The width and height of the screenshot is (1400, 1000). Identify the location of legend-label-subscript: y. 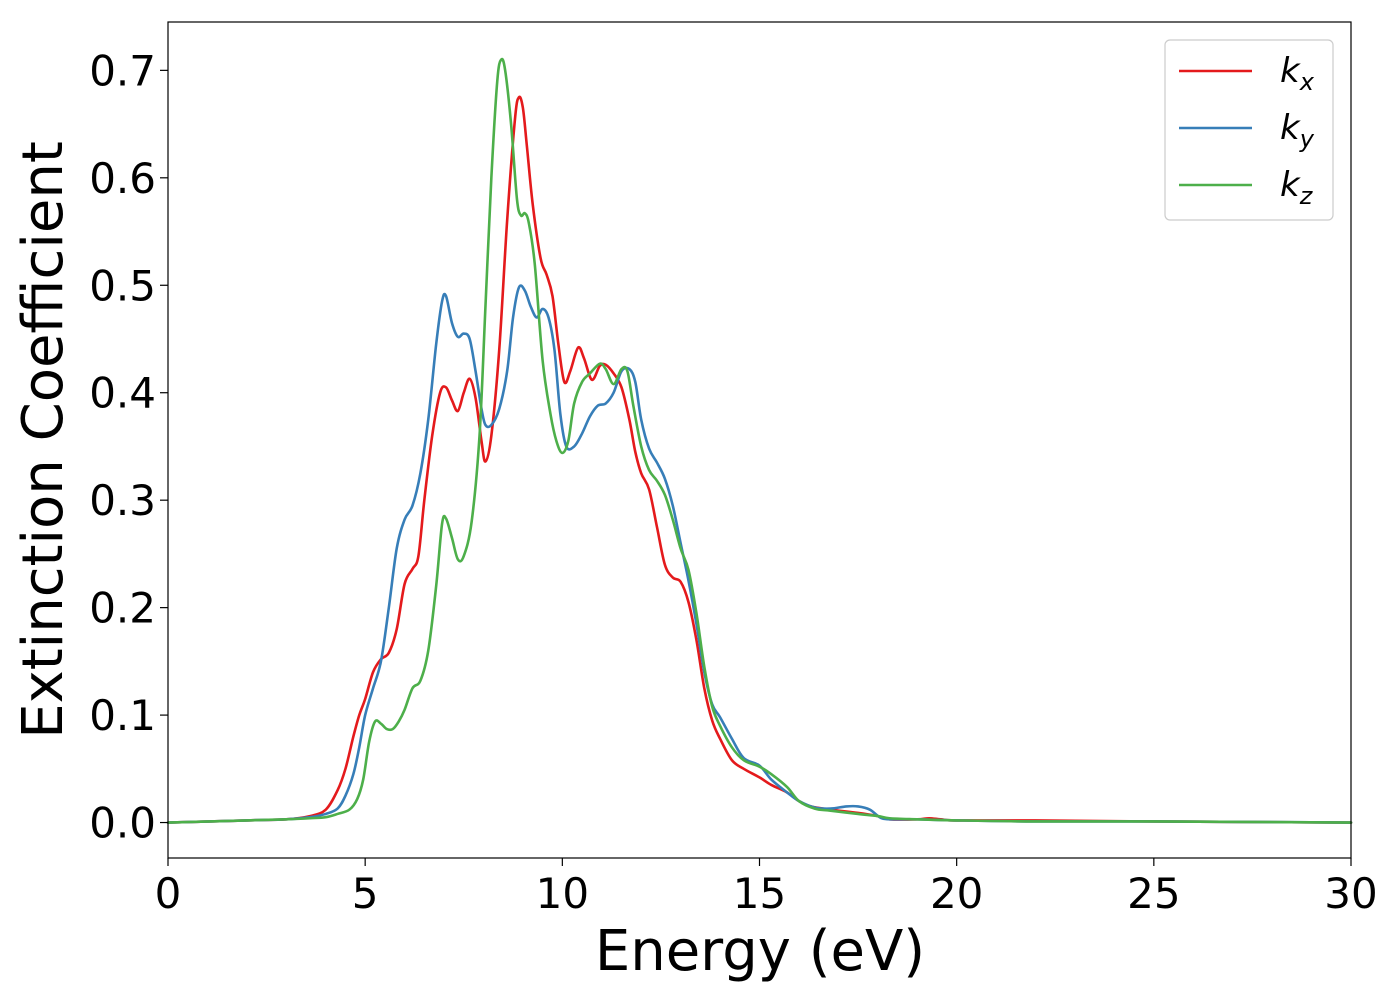
(1307, 139).